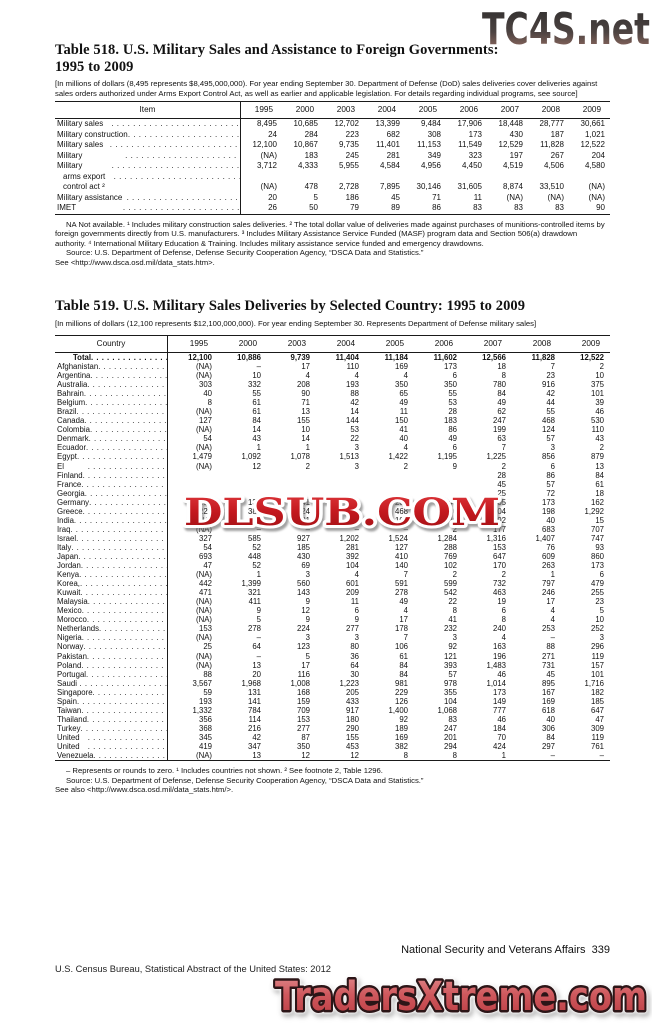 This screenshot has width=652, height=1024. Describe the element at coordinates (256, 430) in the screenshot. I see `value-cell: 14` at that location.